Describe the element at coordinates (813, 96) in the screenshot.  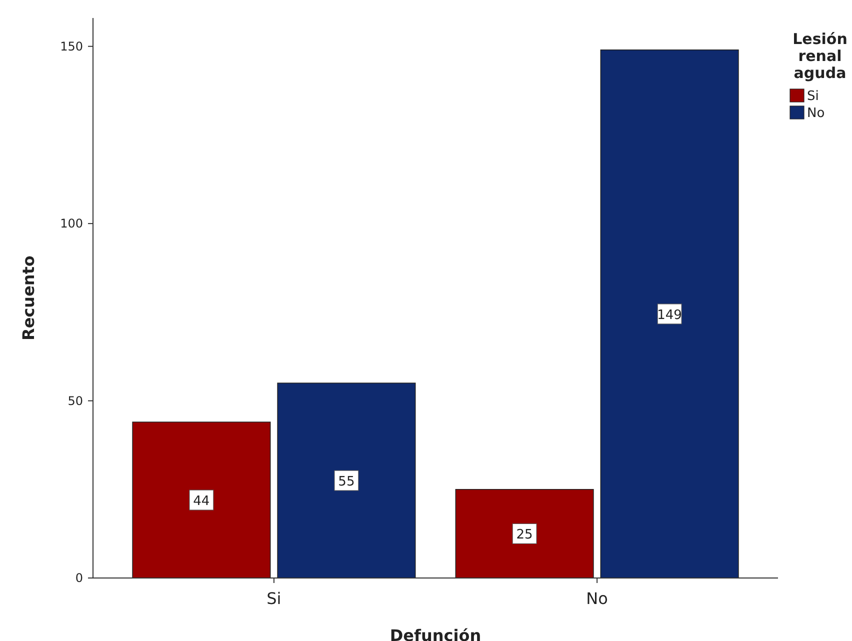
I see `legend-label: Si` at that location.